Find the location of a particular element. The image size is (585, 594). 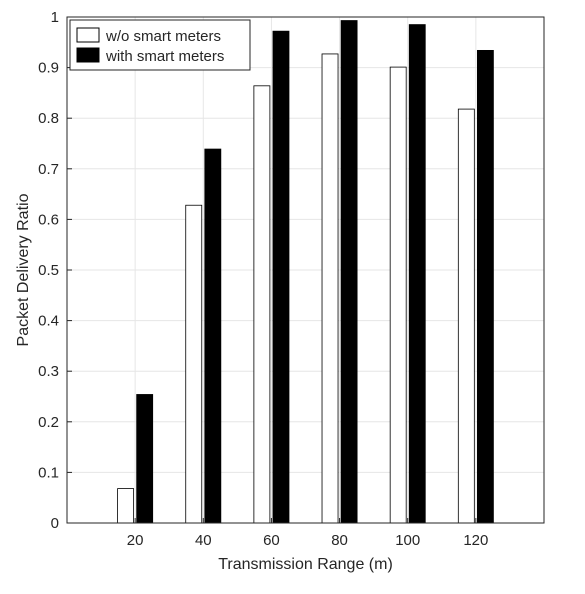

legend: w/o smart meters with smart meters is located at coordinates (160, 45).